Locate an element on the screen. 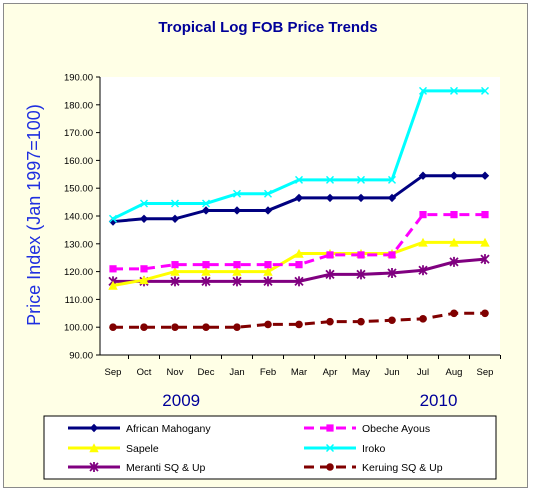 The width and height of the screenshot is (533, 493). x-tick-label: Aug is located at coordinates (454, 372).